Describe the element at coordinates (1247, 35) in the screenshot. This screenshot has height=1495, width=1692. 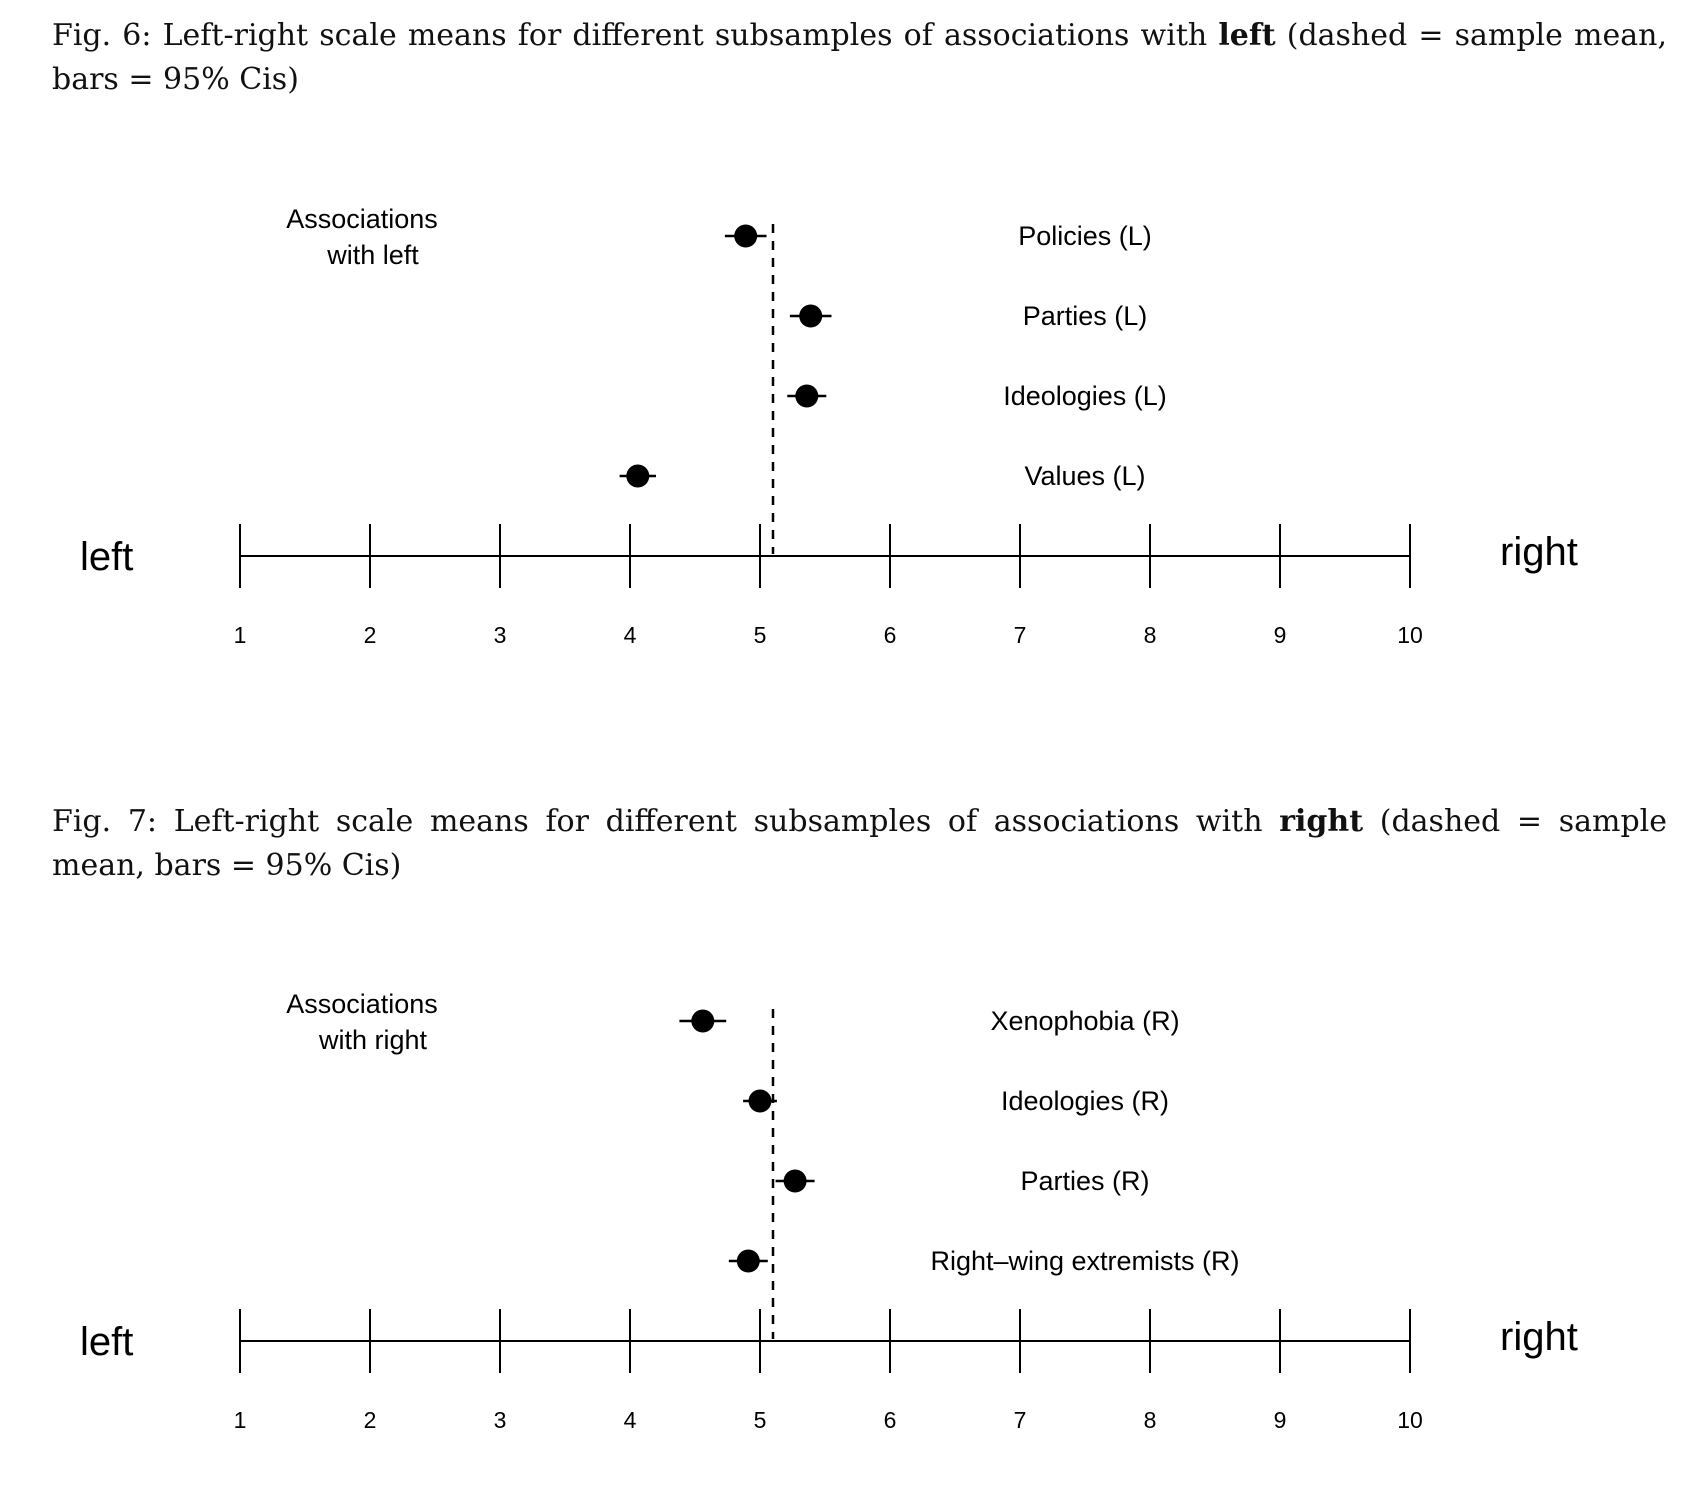
I see `caption-bold: left` at that location.